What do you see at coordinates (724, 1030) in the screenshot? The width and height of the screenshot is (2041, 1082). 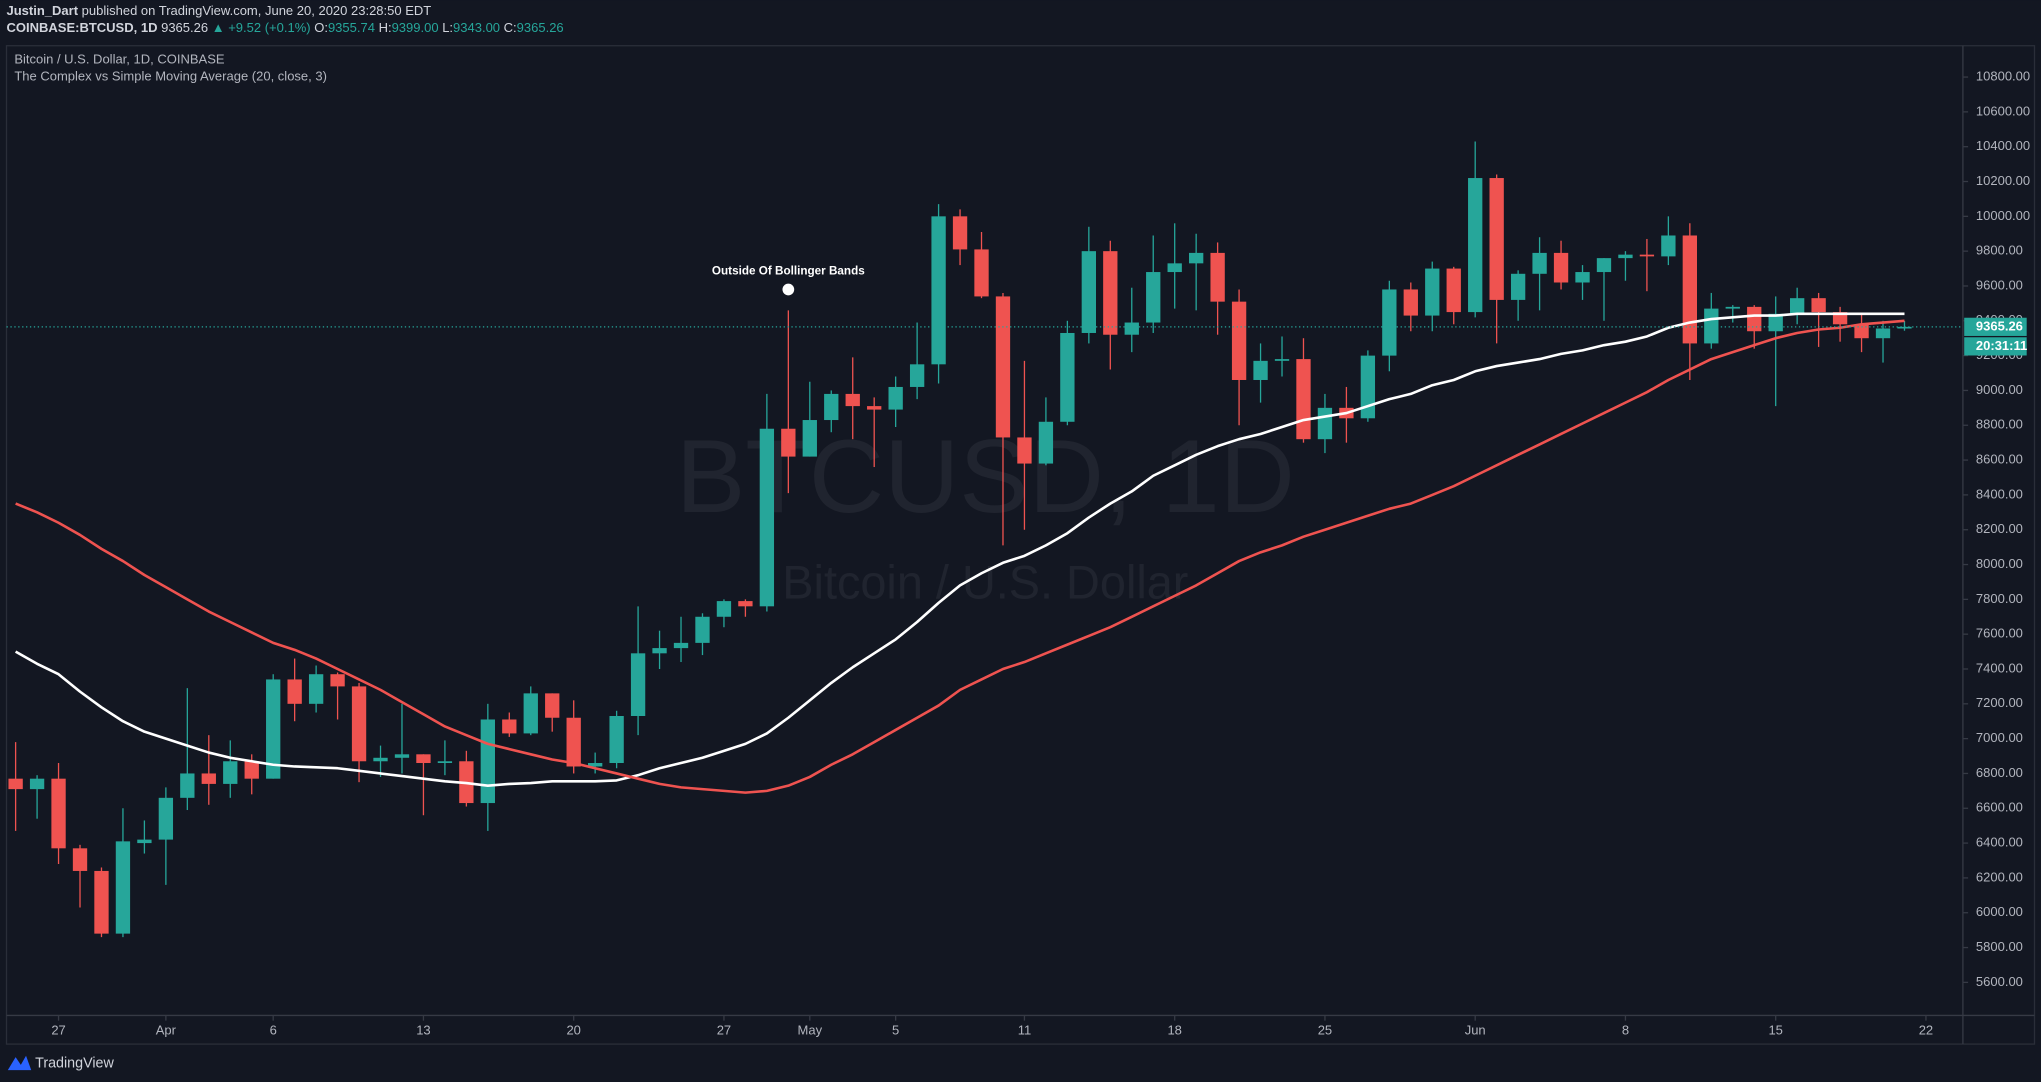 I see `x-tick-label: 27` at bounding box center [724, 1030].